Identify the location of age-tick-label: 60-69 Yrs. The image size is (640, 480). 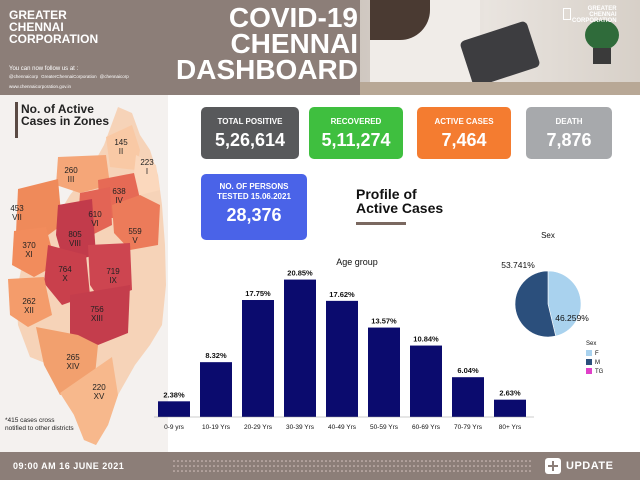
(426, 427).